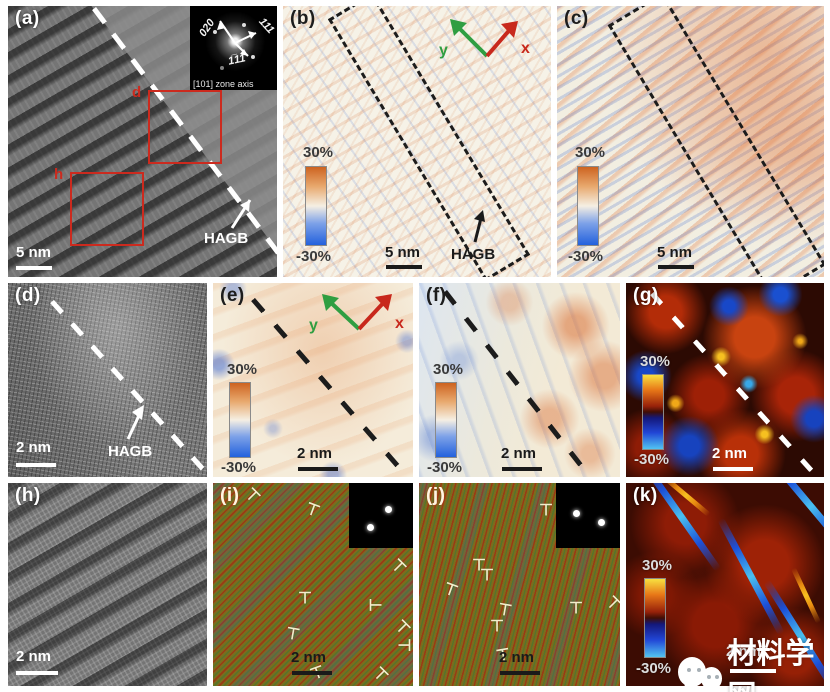  What do you see at coordinates (725, 380) in the screenshot?
I see `panel-g-rotation-map-zoom: (g) 30% -30% 2 nm` at bounding box center [725, 380].